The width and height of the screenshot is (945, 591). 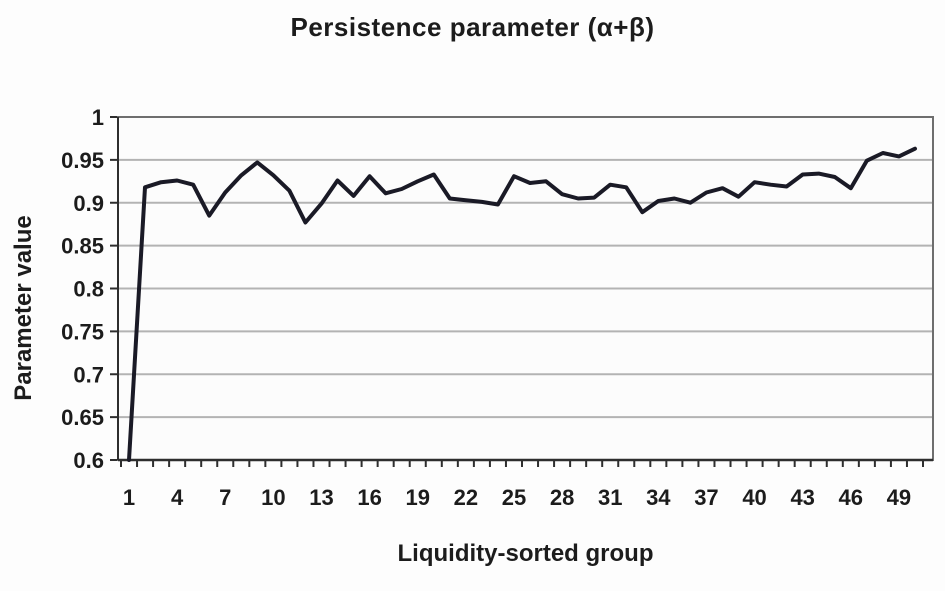 What do you see at coordinates (82, 246) in the screenshot?
I see `y-tick-label: 0.85` at bounding box center [82, 246].